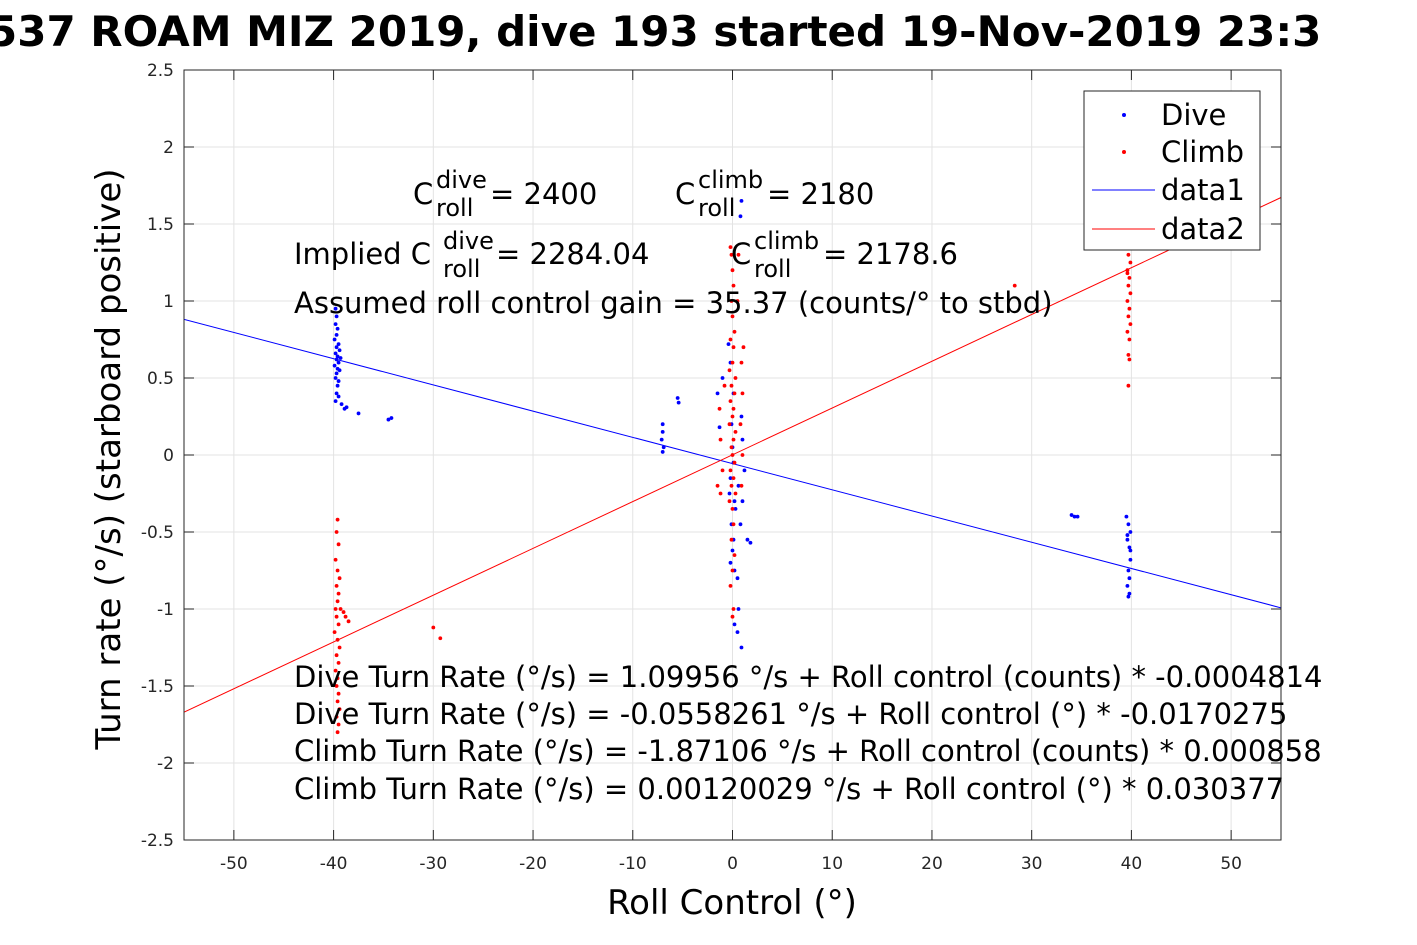 The width and height of the screenshot is (1417, 945). Describe the element at coordinates (505, 194) in the screenshot. I see `c-roll-dive-annotation: C dive roll = 2400` at that location.